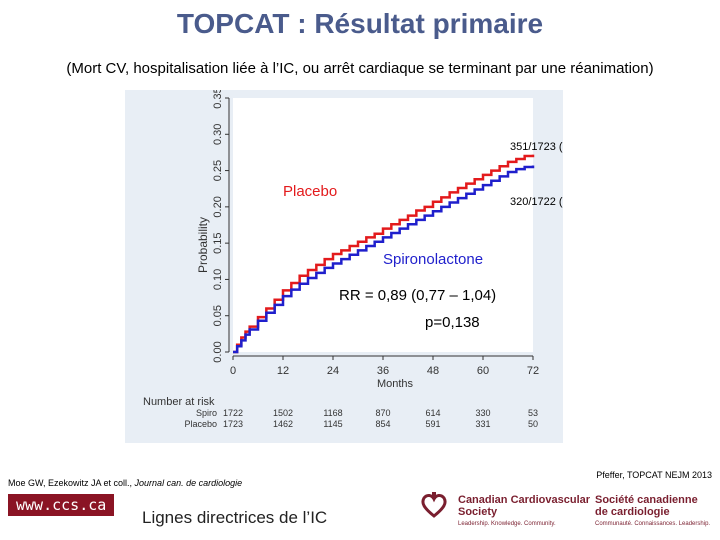 The image size is (720, 540). I want to click on risk-value: 591, so click(432, 424).